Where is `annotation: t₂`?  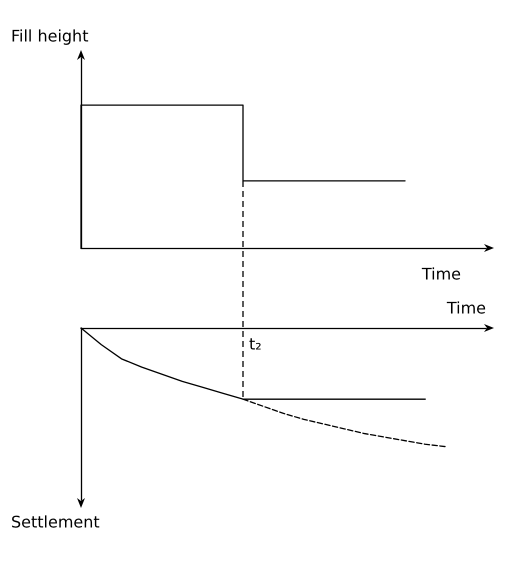 annotation: t₂ is located at coordinates (255, 344).